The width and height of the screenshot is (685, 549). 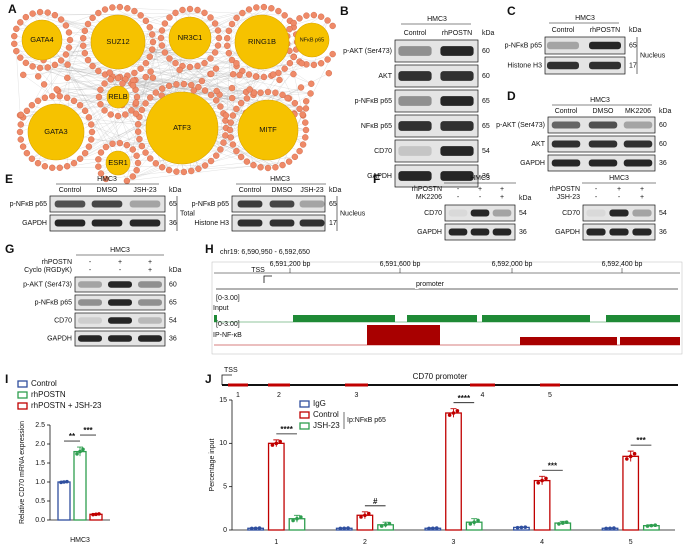 What do you see at coordinates (108, 190) in the screenshot?
I see `lane-label: DMSO` at bounding box center [108, 190].